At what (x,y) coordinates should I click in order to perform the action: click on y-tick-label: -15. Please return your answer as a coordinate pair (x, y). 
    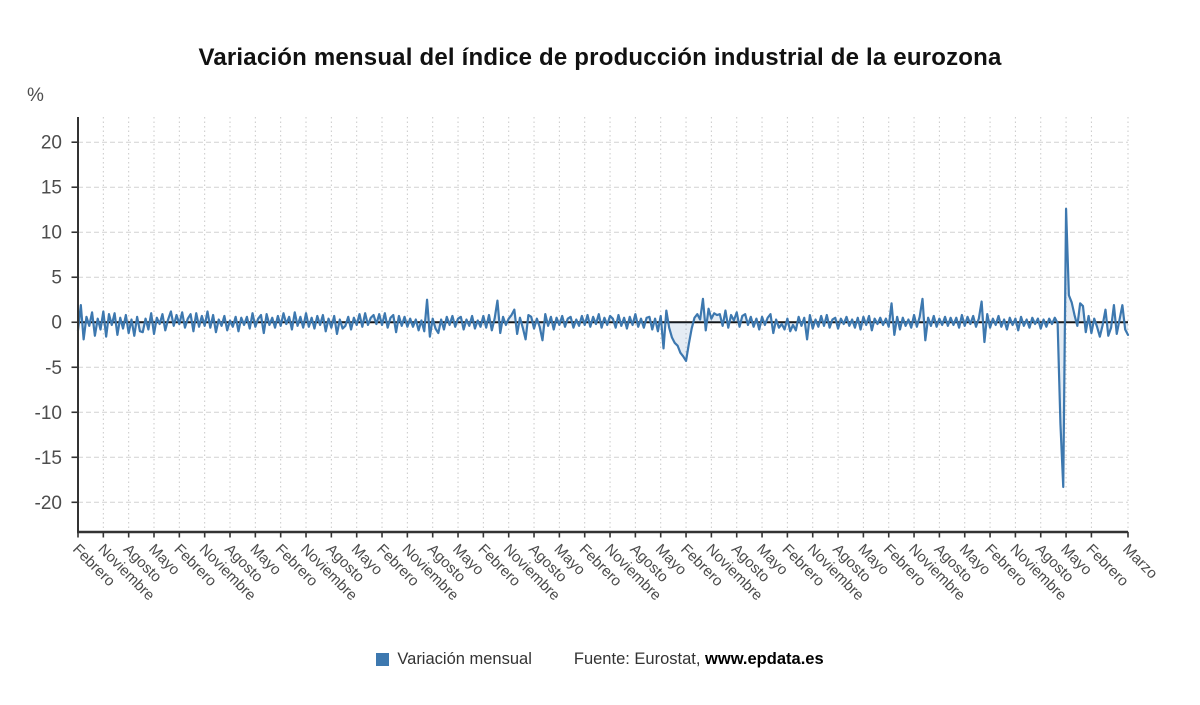
    Looking at the image, I should click on (48, 458).